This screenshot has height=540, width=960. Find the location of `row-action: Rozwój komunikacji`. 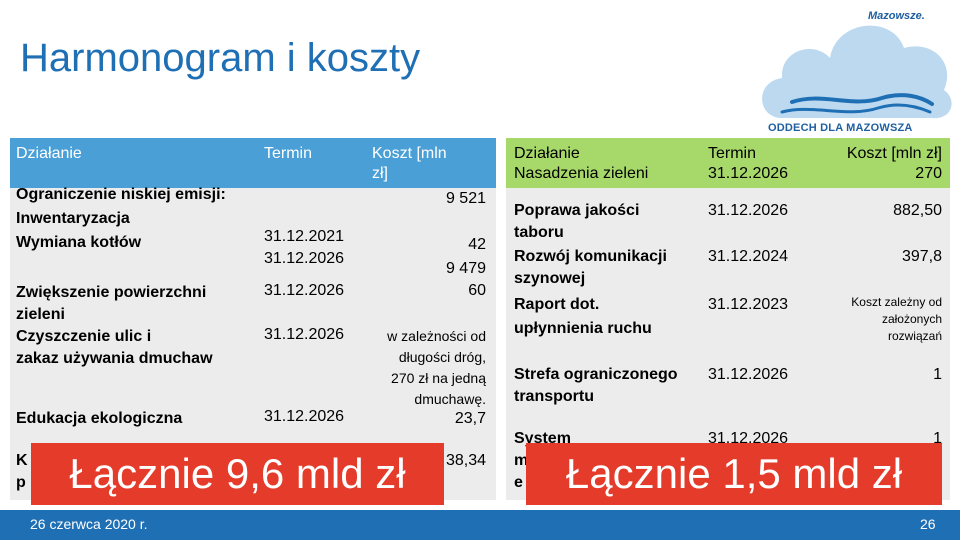

row-action: Rozwój komunikacji is located at coordinates (590, 256).